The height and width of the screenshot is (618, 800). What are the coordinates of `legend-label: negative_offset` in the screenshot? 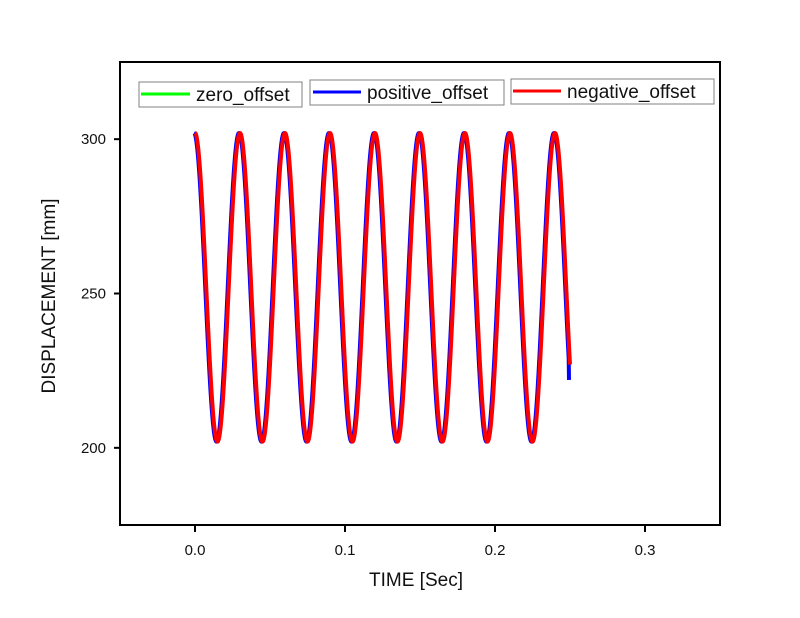 It's located at (631, 92).